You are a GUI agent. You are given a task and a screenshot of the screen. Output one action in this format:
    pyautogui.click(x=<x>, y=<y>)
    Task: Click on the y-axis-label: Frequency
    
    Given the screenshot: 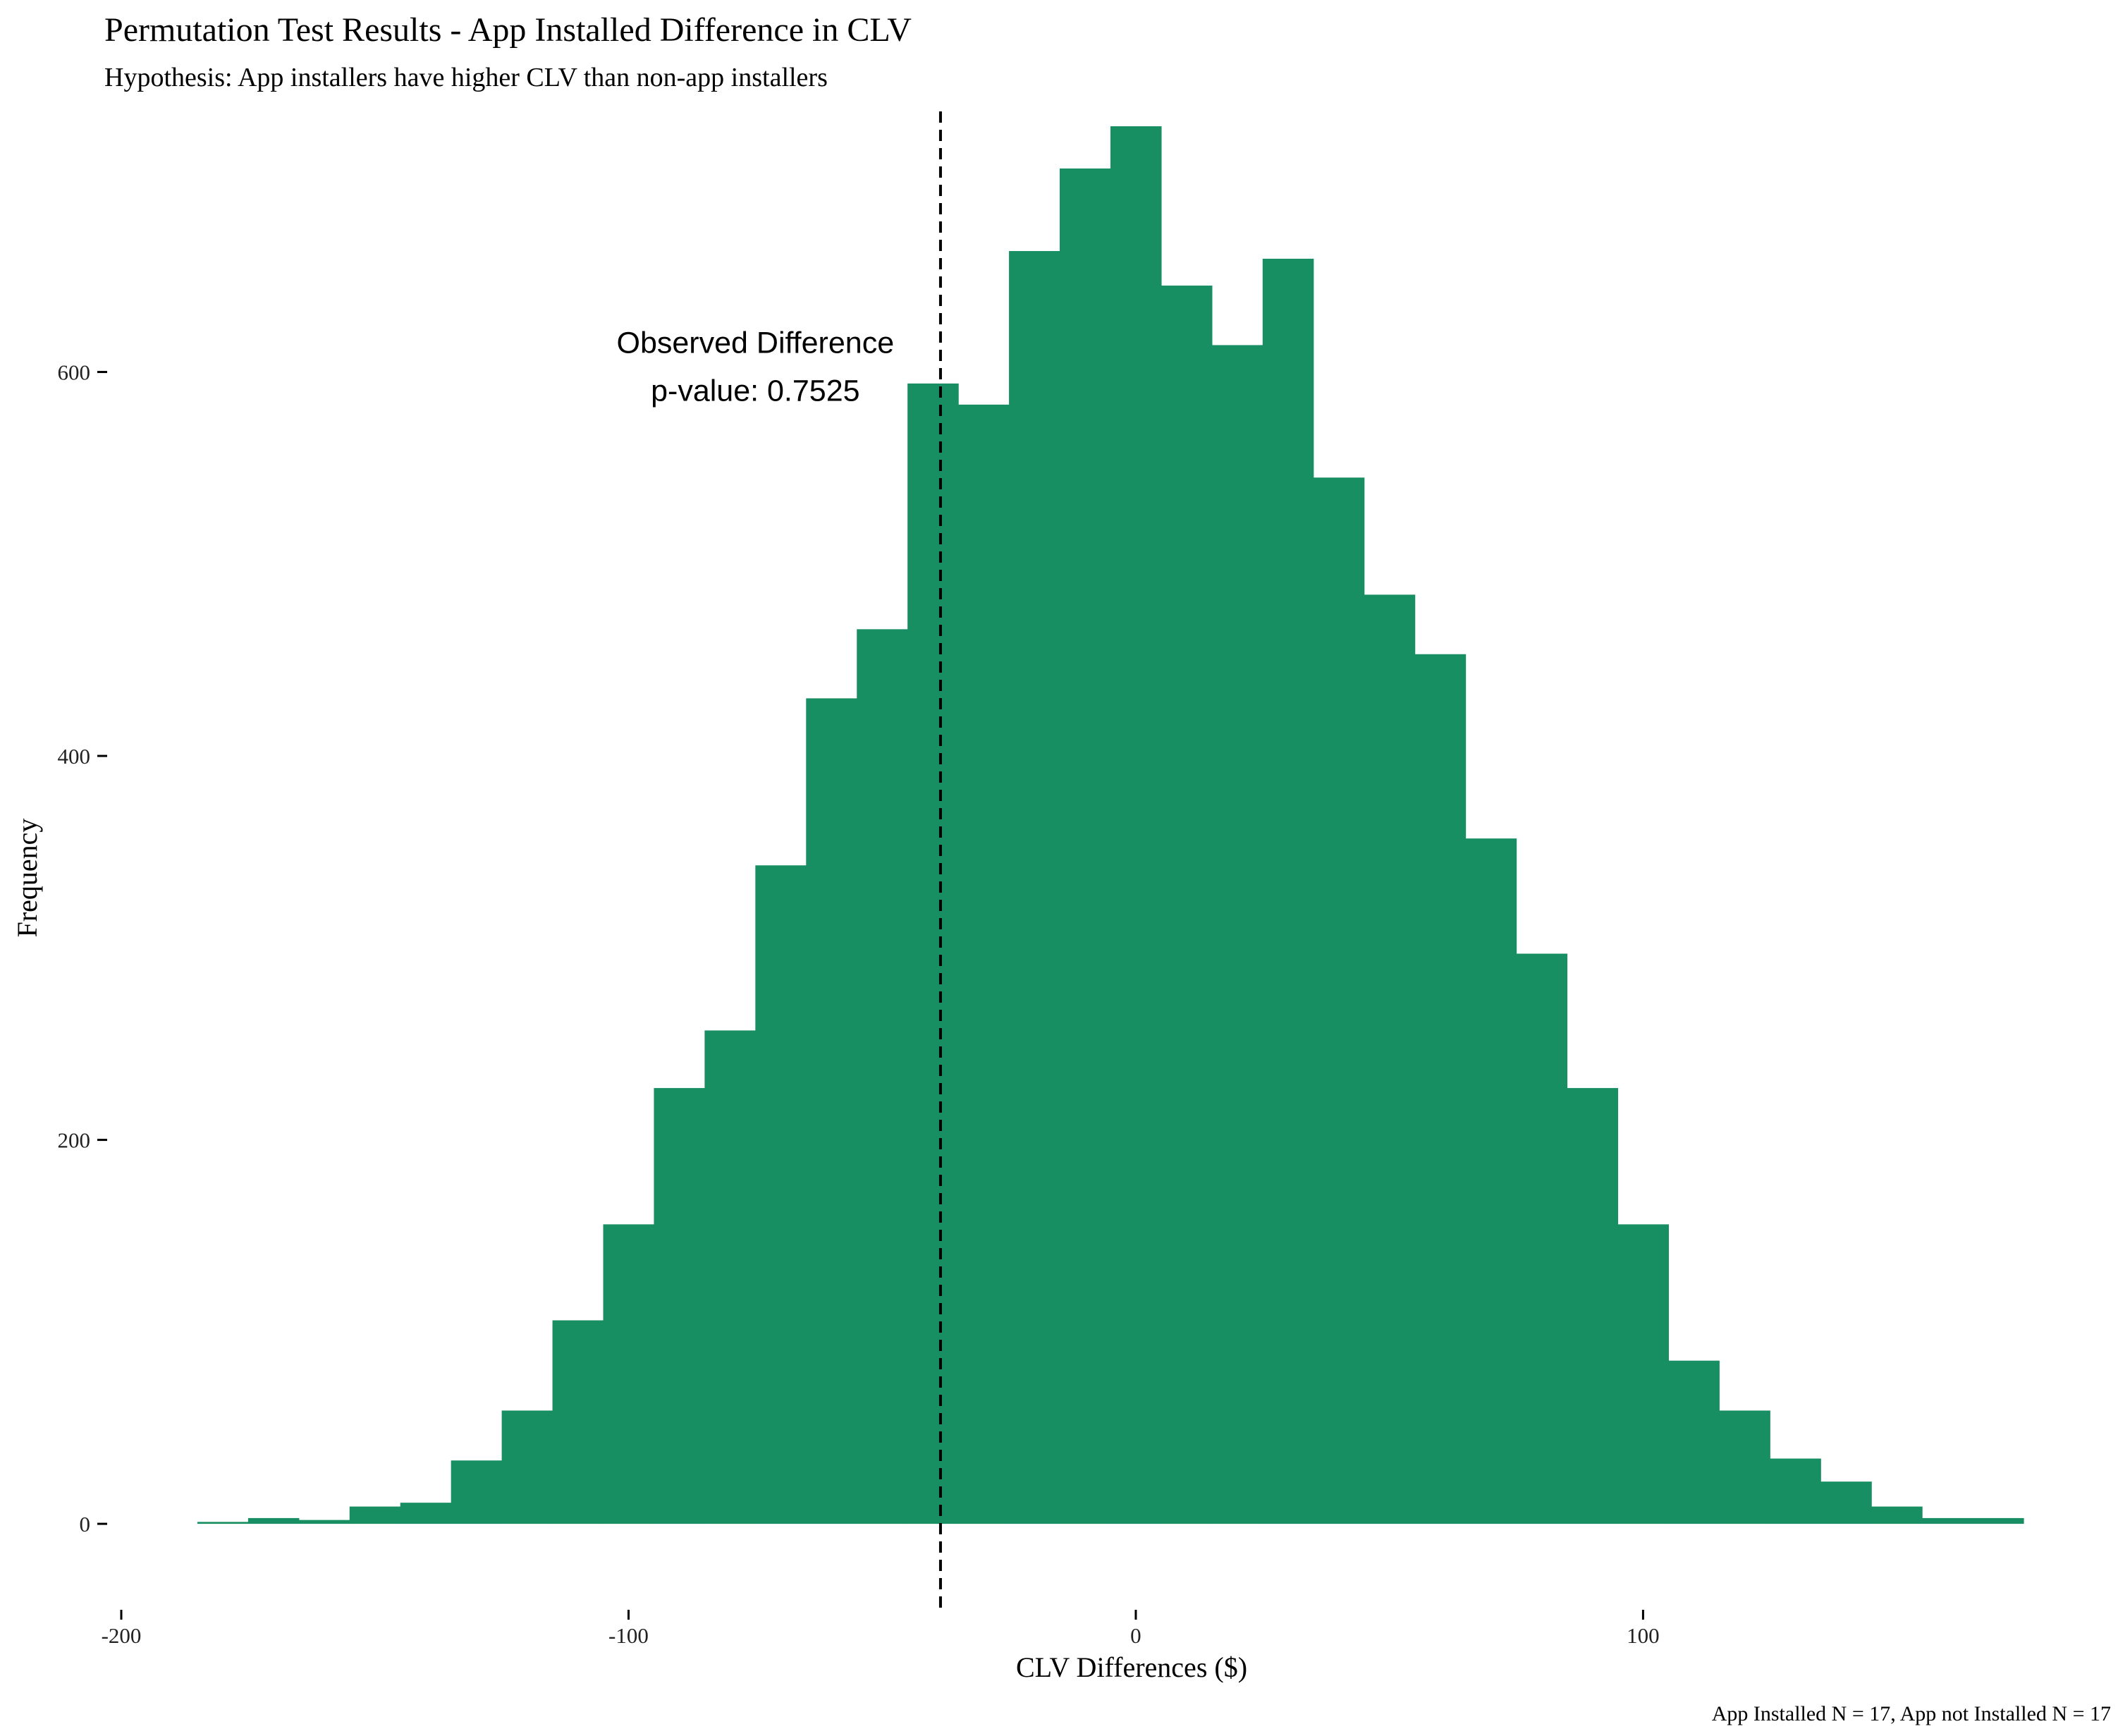 What is the action you would take?
    pyautogui.click(x=27, y=878)
    